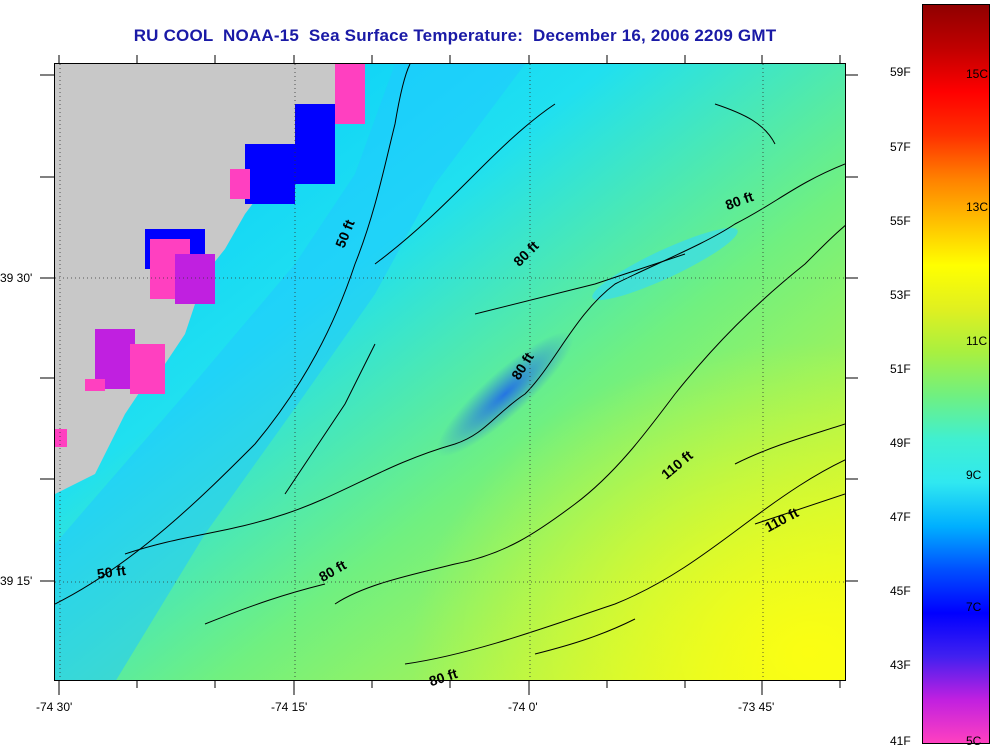 Image resolution: width=992 pixels, height=754 pixels. I want to click on colorbar-label-11c: 11C, so click(977, 341).